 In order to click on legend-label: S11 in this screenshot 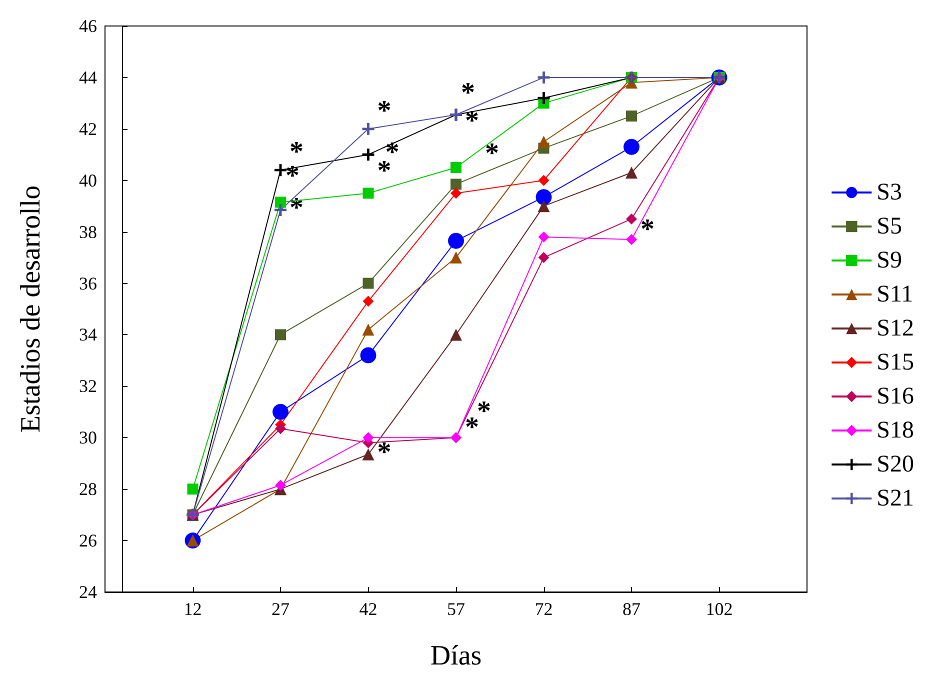, I will do `click(895, 295)`.